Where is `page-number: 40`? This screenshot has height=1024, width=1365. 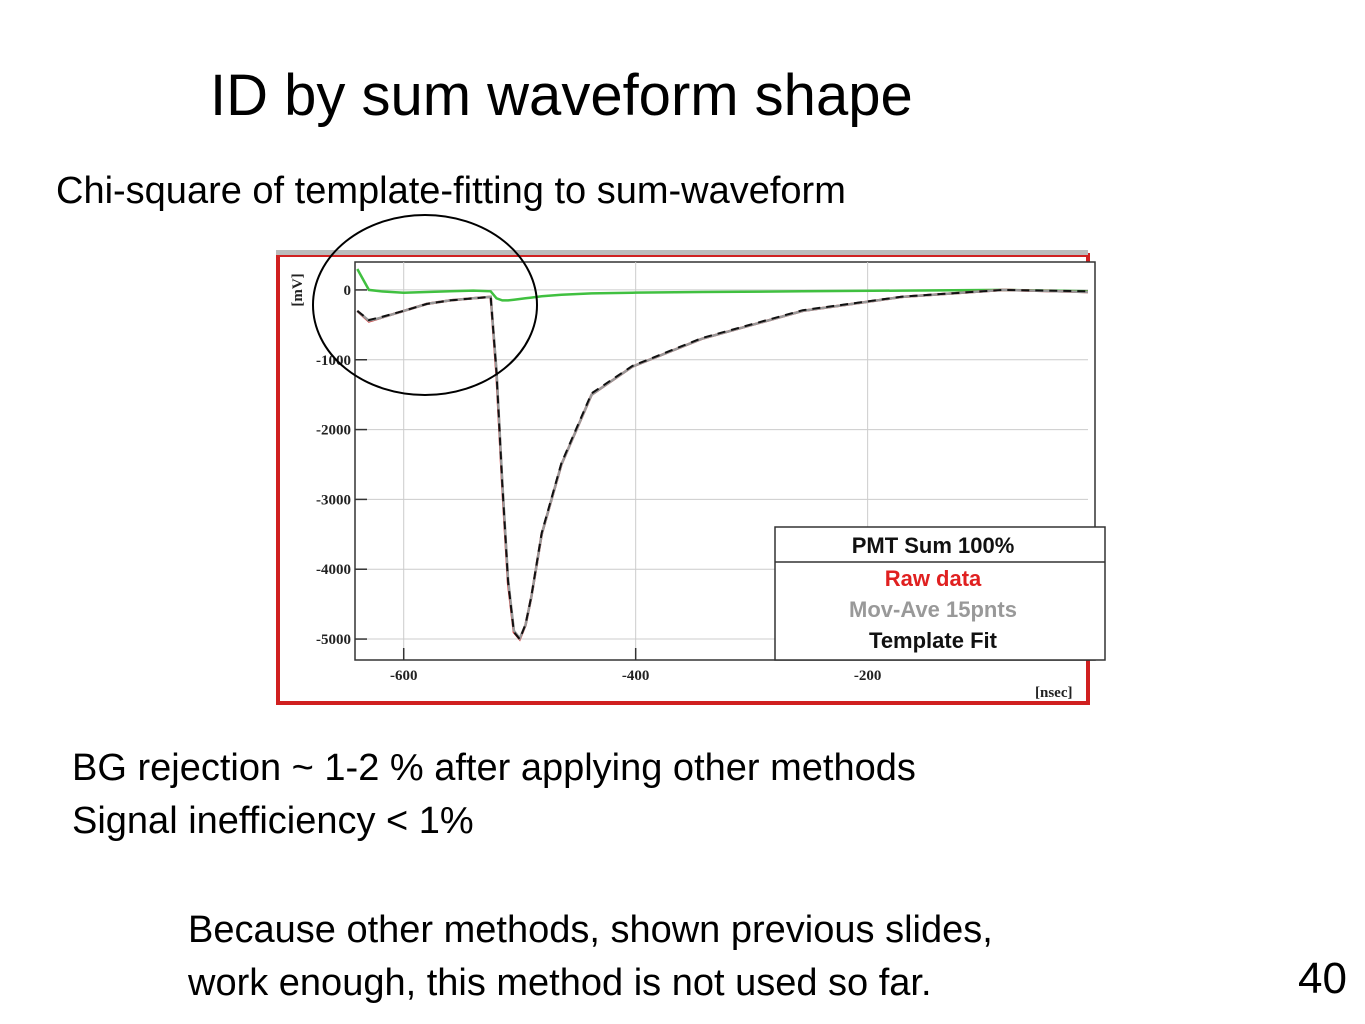 page-number: 40 is located at coordinates (1322, 978).